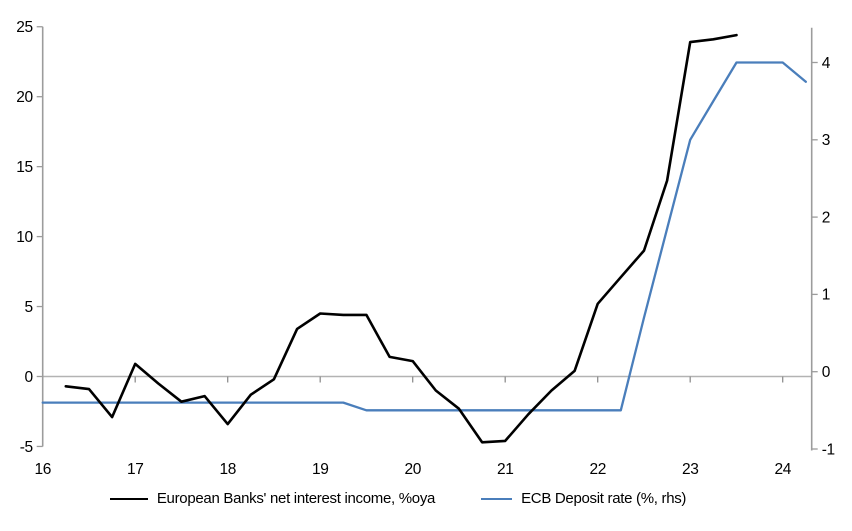  What do you see at coordinates (826, 372) in the screenshot?
I see `right-axis-tick-label: 0` at bounding box center [826, 372].